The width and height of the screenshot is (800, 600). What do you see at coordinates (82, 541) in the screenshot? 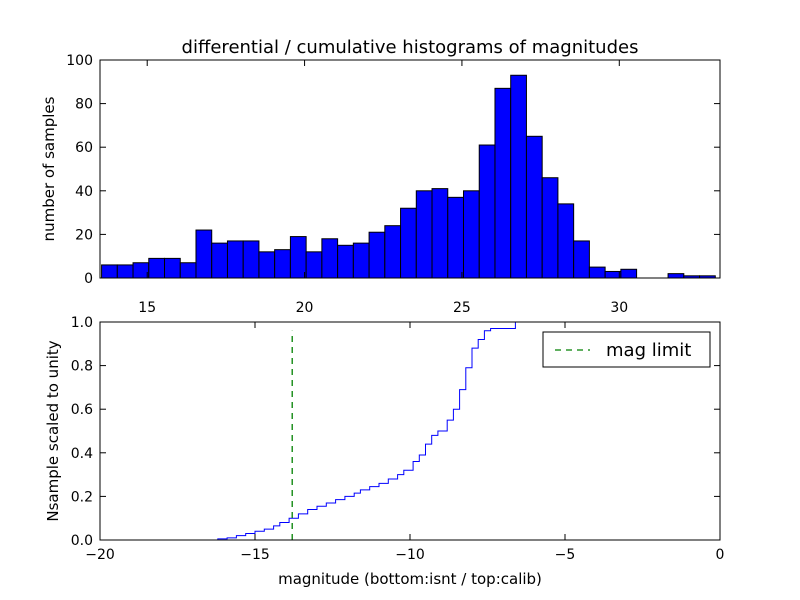
I see `bottom-y-tick-label: 0.0` at bounding box center [82, 541].